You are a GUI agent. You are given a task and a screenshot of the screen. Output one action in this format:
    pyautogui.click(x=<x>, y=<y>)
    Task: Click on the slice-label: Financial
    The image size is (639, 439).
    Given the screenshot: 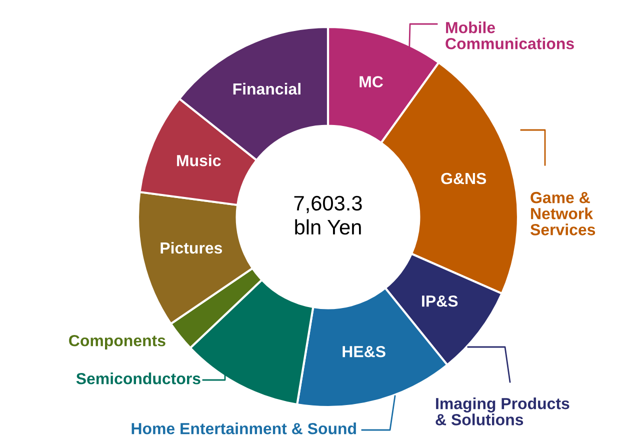 What is the action you would take?
    pyautogui.click(x=266, y=88)
    